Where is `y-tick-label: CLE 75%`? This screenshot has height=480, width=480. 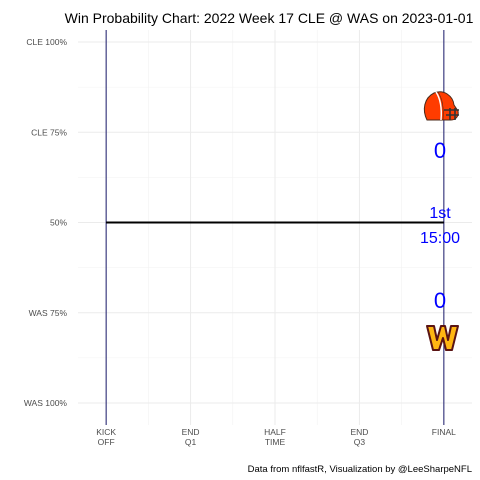
y-tick-label: CLE 75% is located at coordinates (49, 132).